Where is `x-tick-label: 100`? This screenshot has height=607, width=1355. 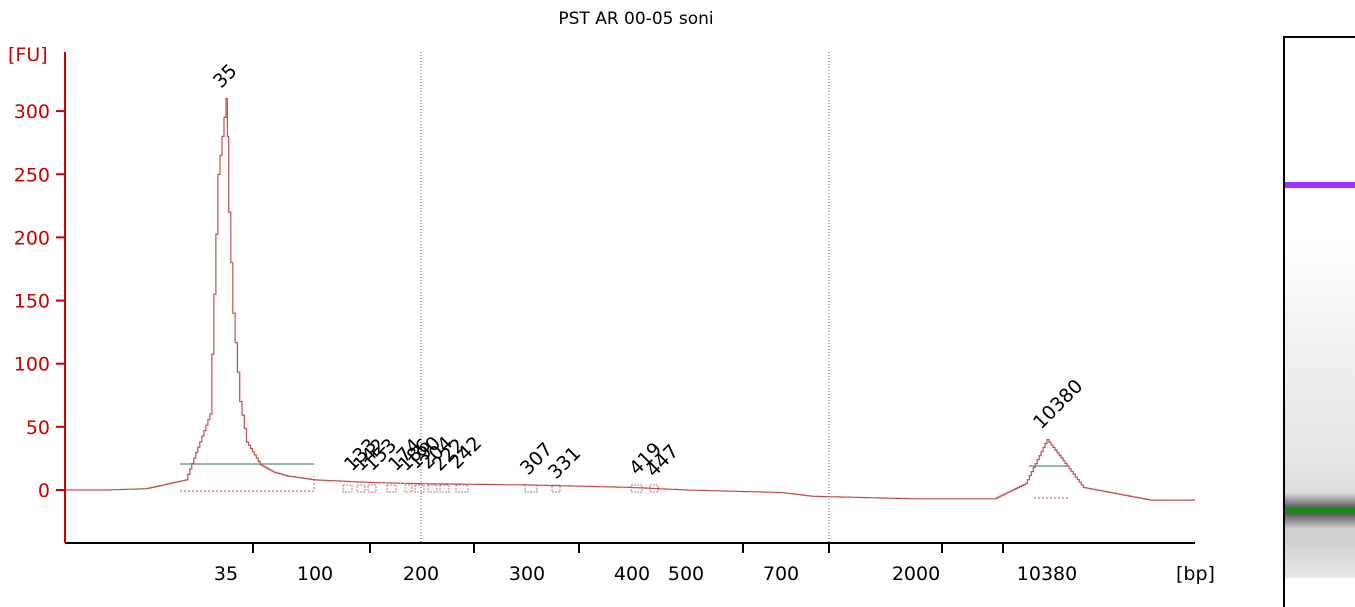 x-tick-label: 100 is located at coordinates (315, 574).